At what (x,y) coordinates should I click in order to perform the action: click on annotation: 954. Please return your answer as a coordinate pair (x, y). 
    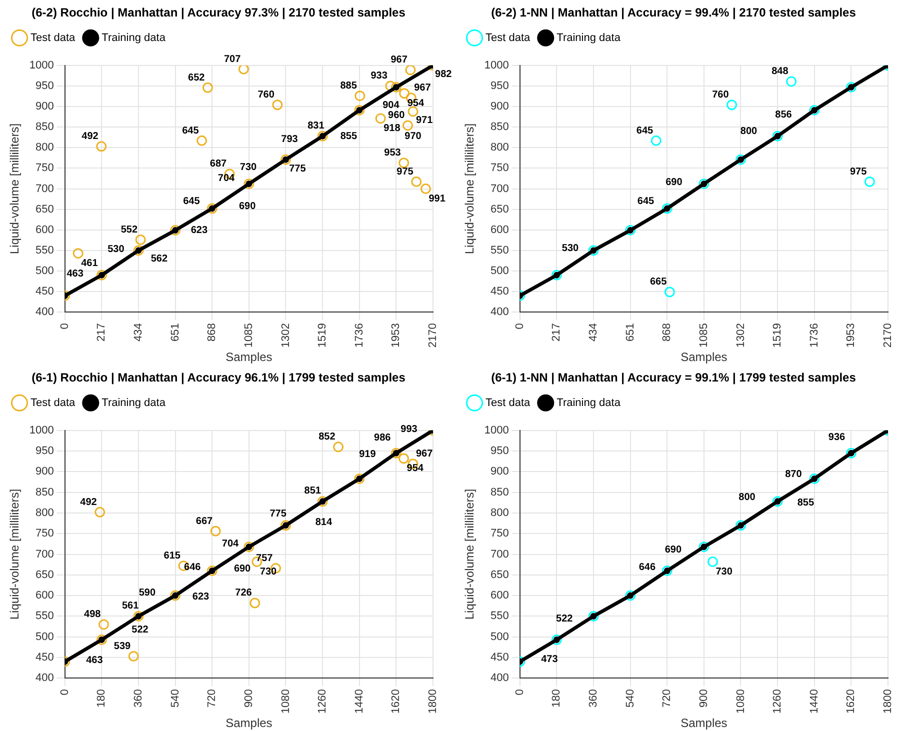
    Looking at the image, I should click on (415, 104).